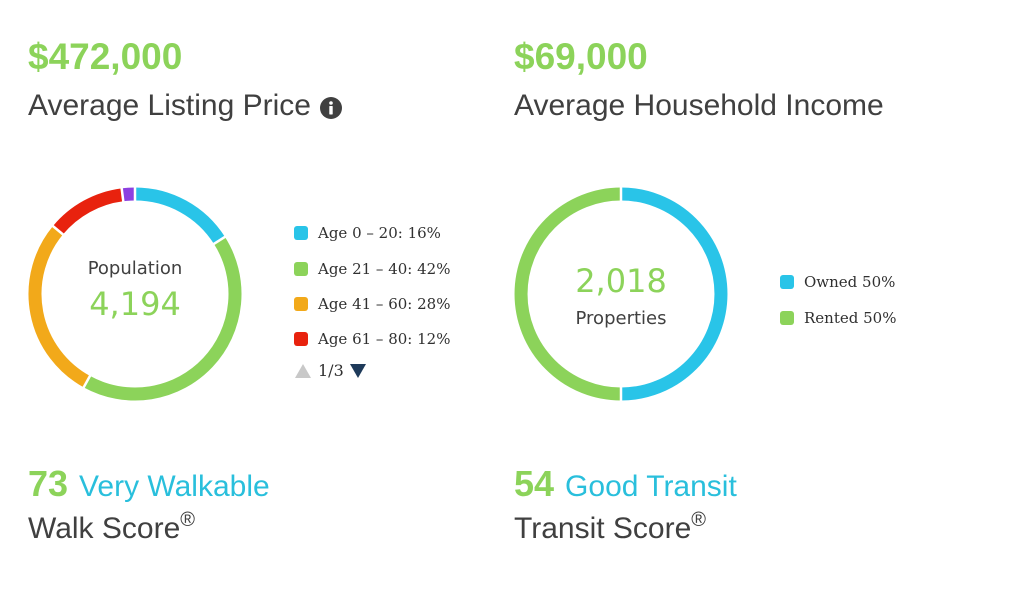  I want to click on legend-item-rented: Rented 50%, so click(838, 318).